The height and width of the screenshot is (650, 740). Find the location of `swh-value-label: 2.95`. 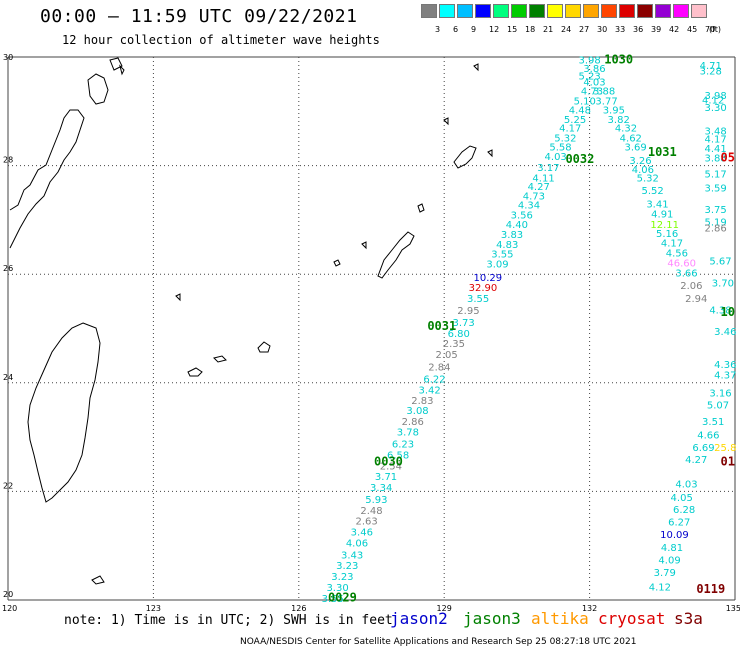

swh-value-label: 2.95 is located at coordinates (468, 311).